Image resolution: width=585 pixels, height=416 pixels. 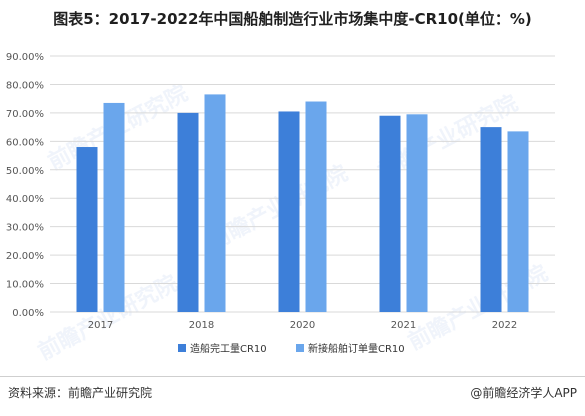 I want to click on y-tick-label: 50.00%, so click(x=25, y=171).